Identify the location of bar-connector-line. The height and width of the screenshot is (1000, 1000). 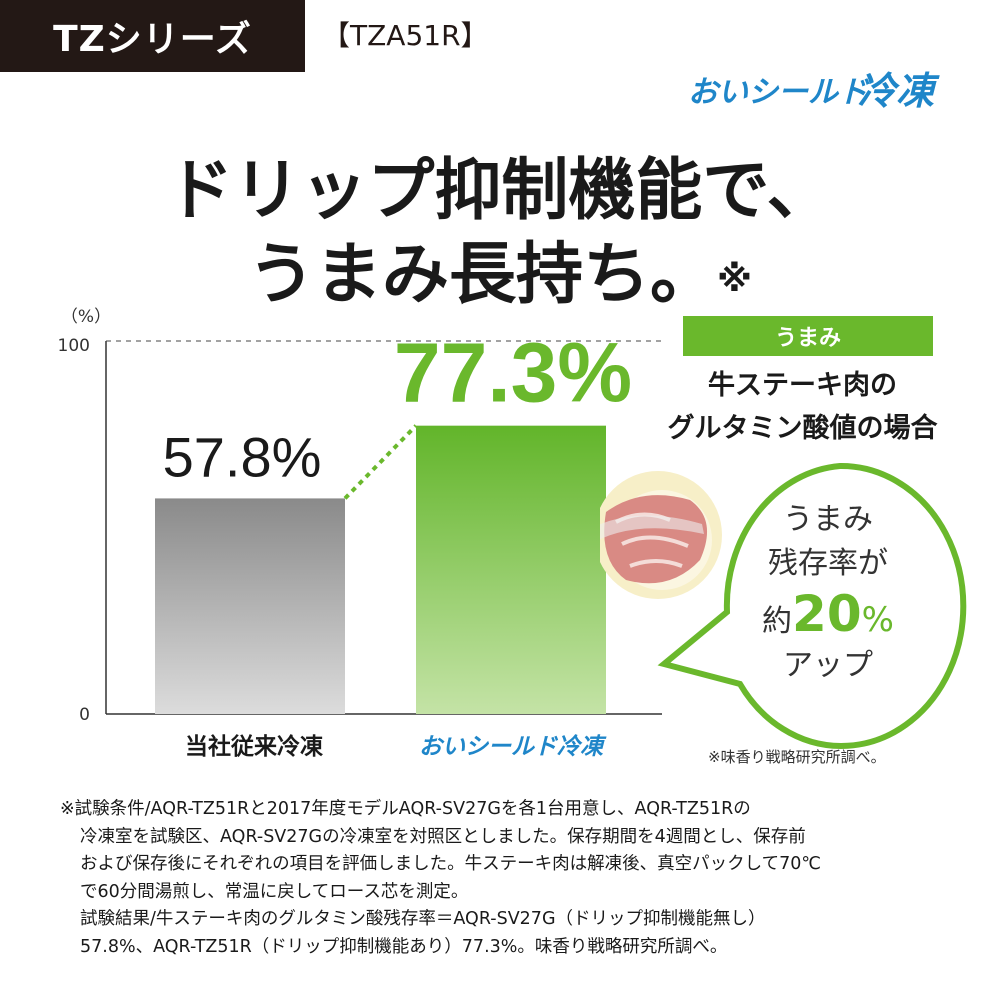
(380, 462).